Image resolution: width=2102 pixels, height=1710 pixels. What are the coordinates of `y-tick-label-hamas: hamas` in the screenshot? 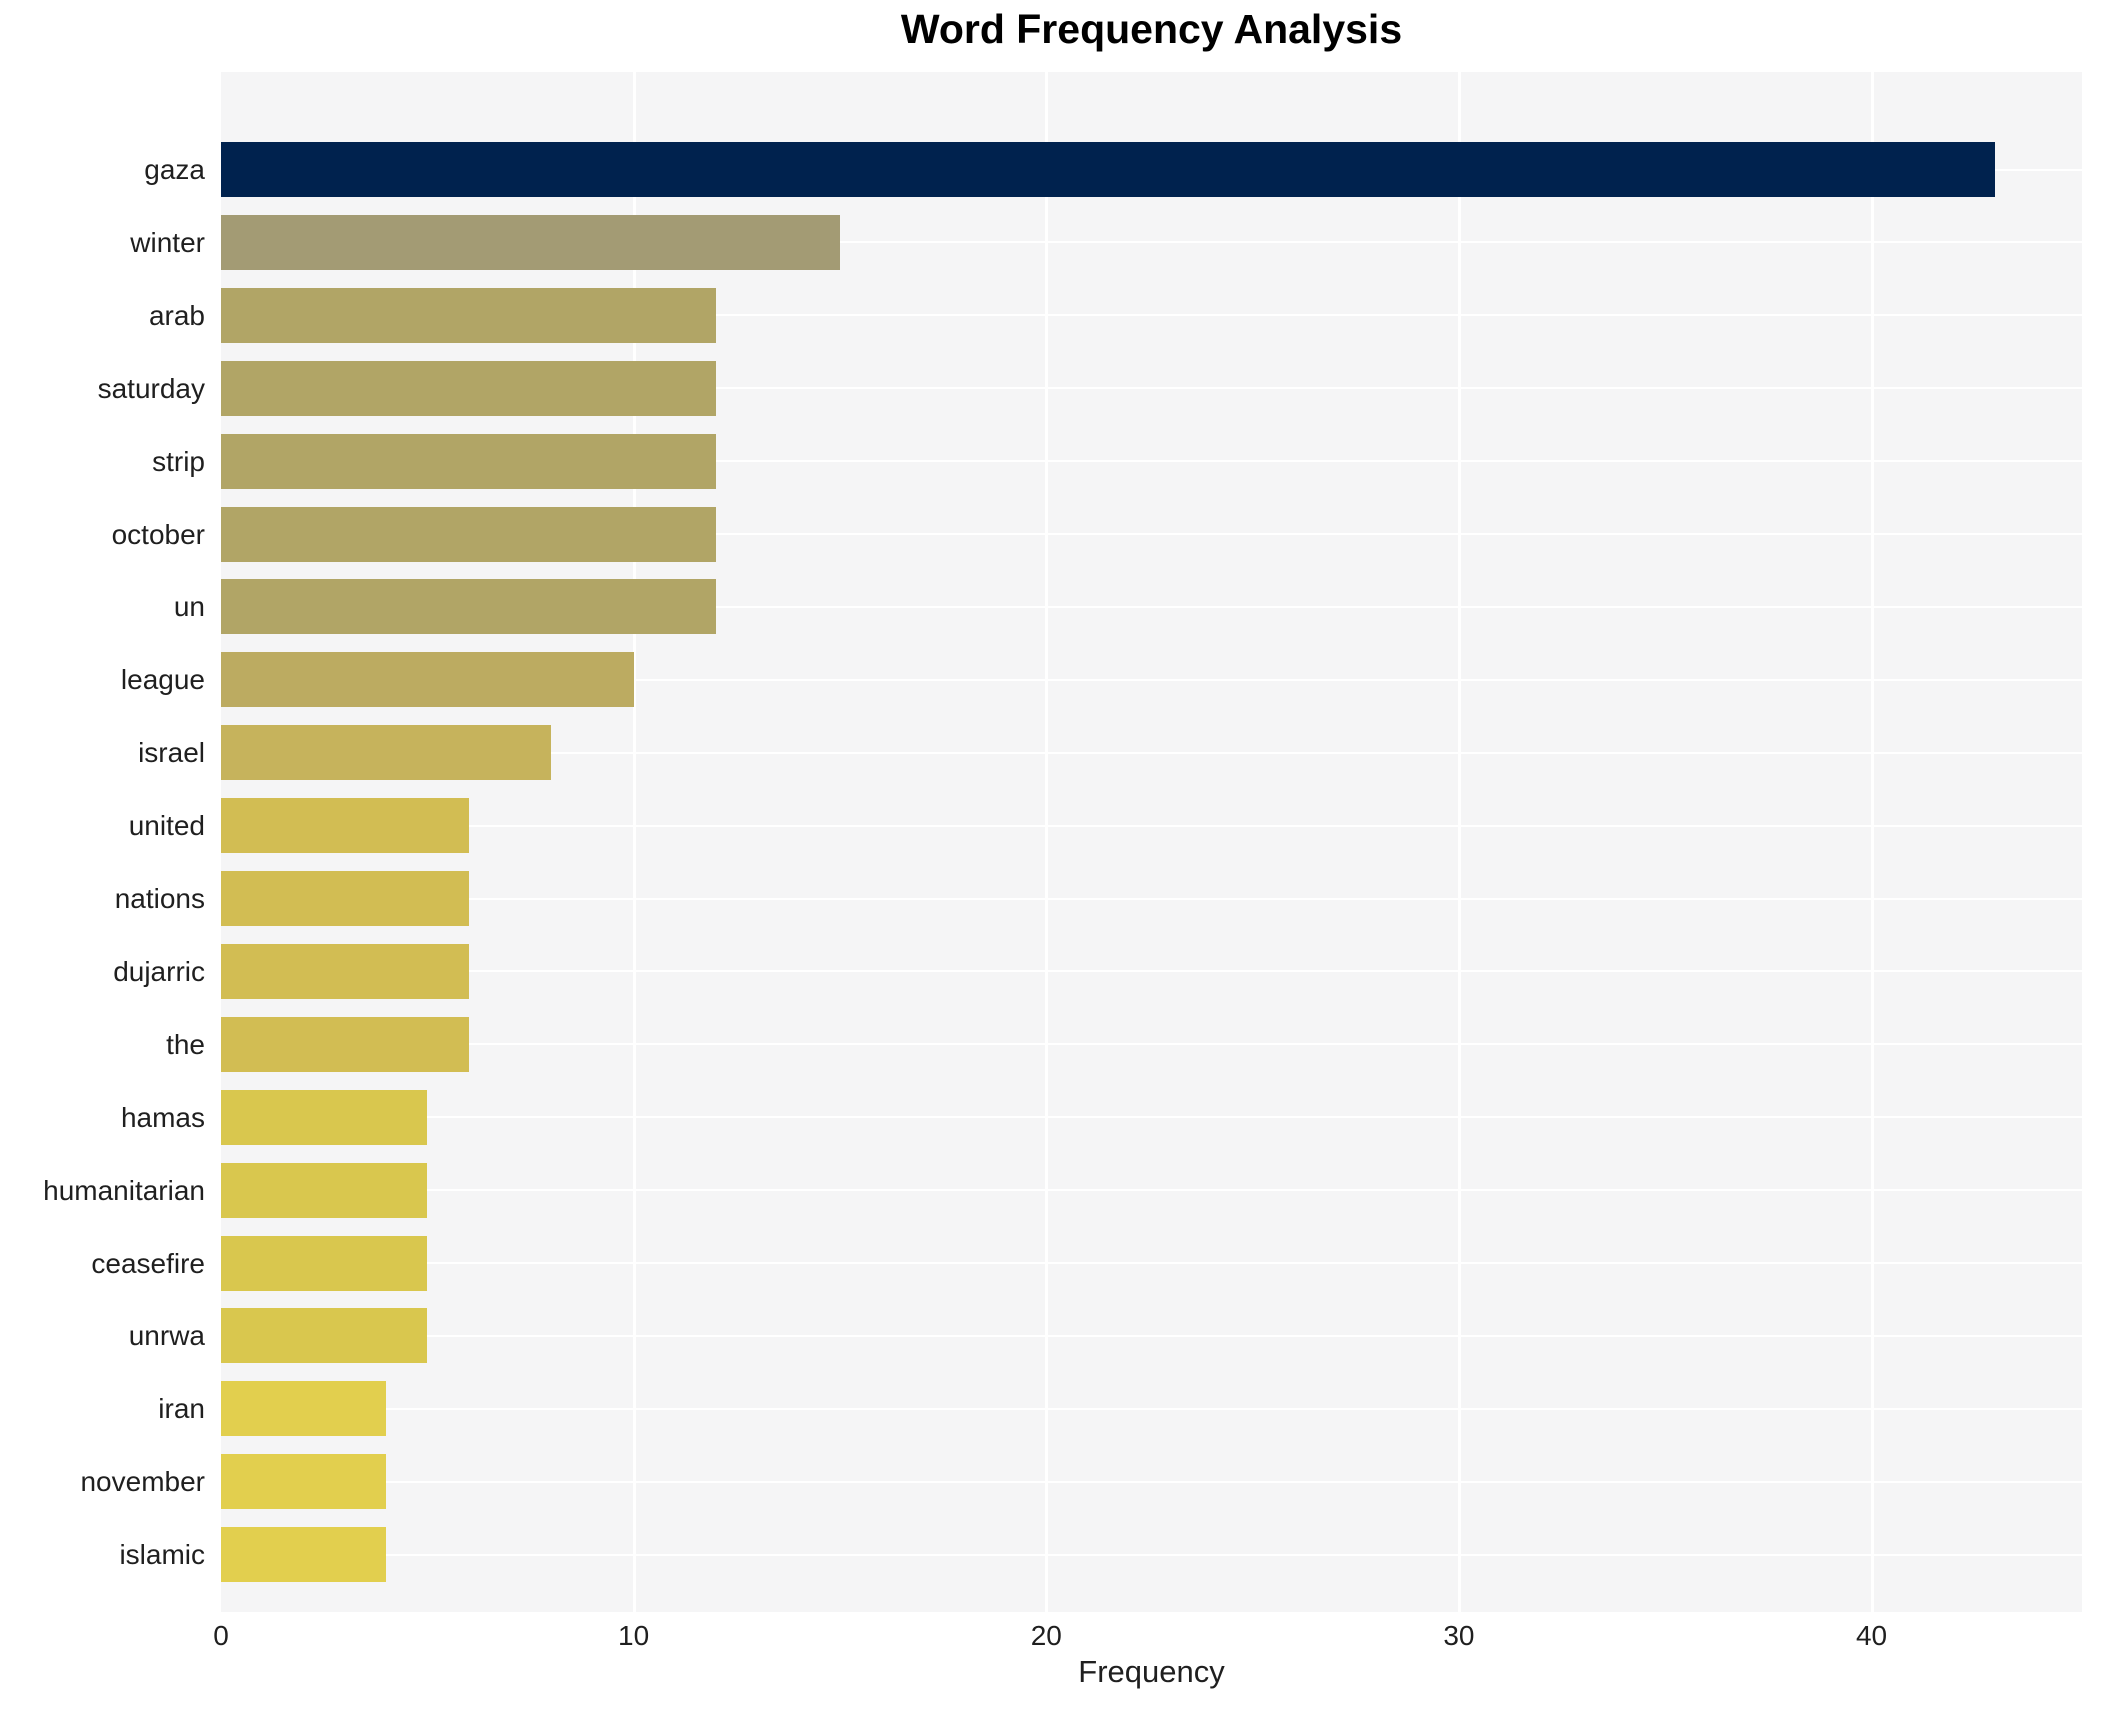 It's located at (162, 1117).